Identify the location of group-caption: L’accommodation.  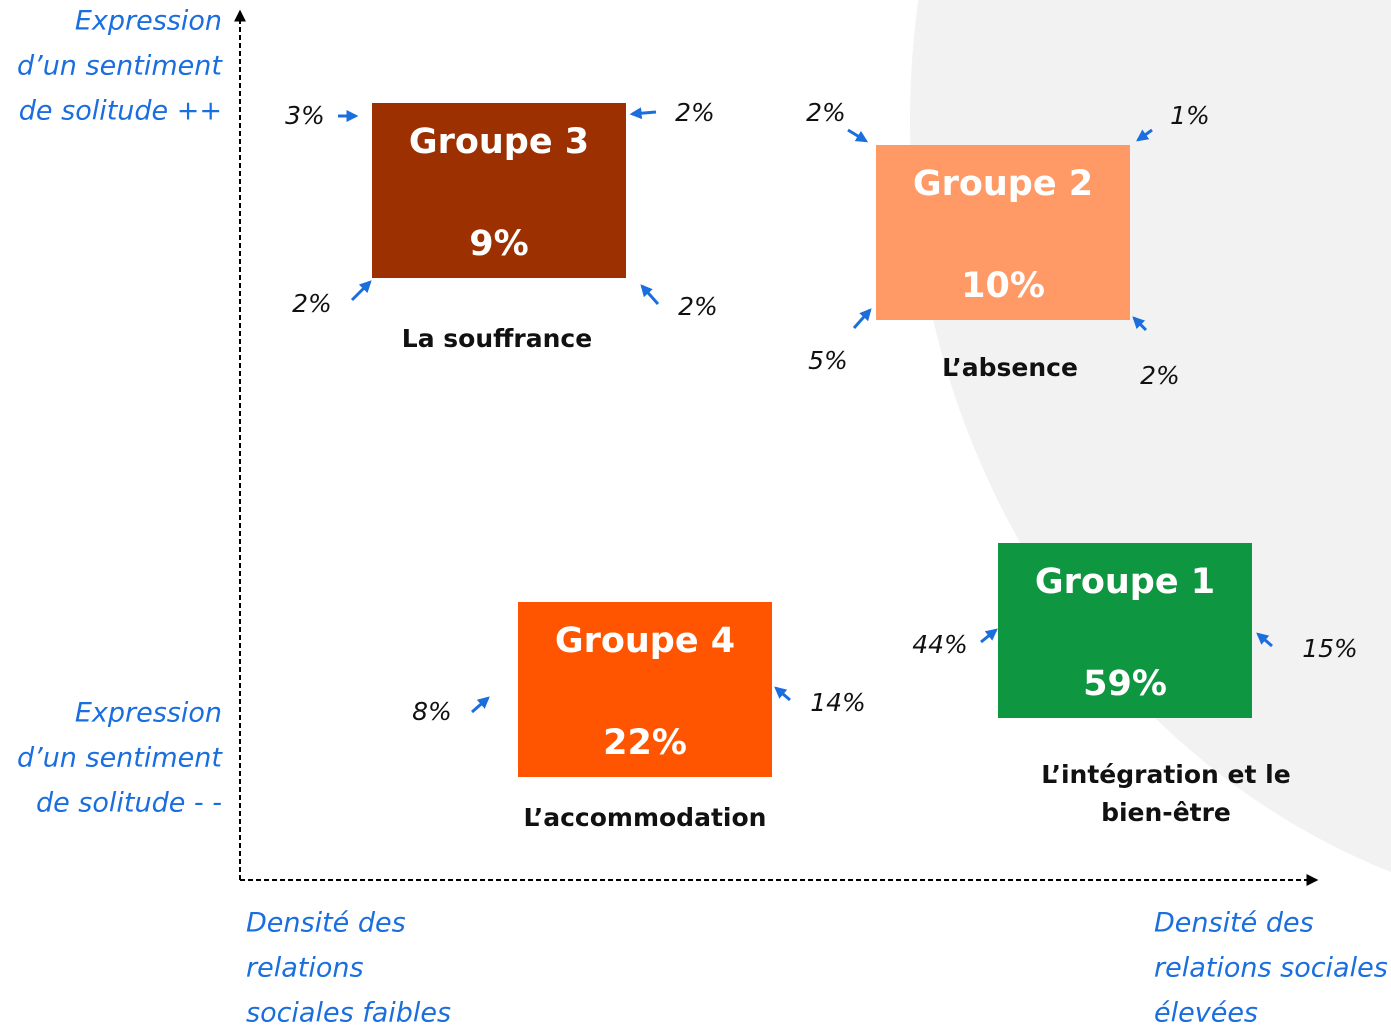
(645, 817).